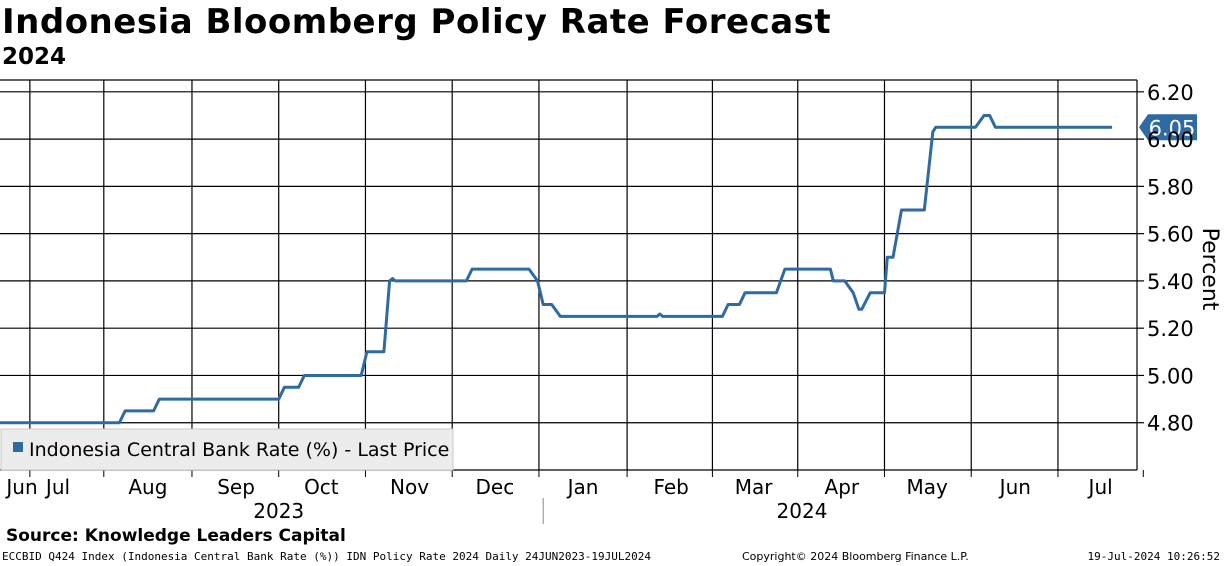  Describe the element at coordinates (1172, 128) in the screenshot. I see `last-value-label: 6.05` at that location.